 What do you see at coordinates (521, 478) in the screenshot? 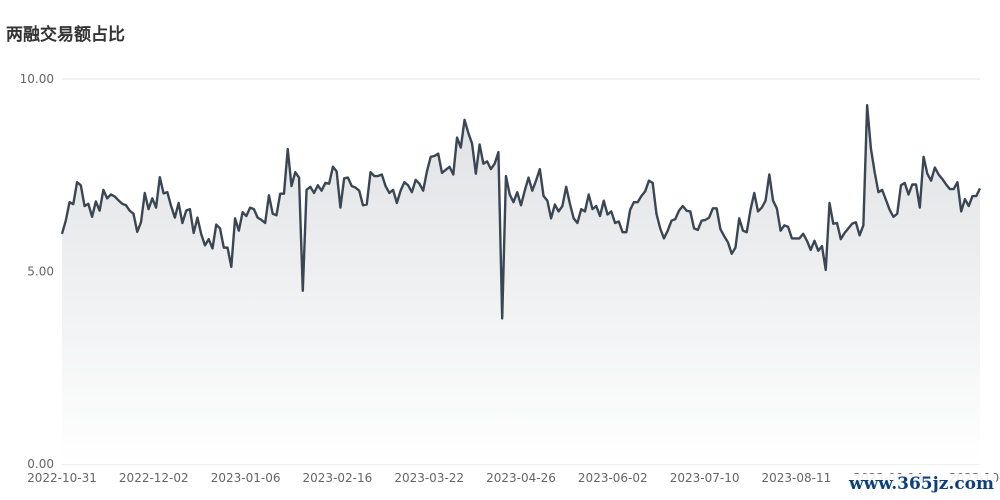
I see `x-tick-label: 2023-04-26` at bounding box center [521, 478].